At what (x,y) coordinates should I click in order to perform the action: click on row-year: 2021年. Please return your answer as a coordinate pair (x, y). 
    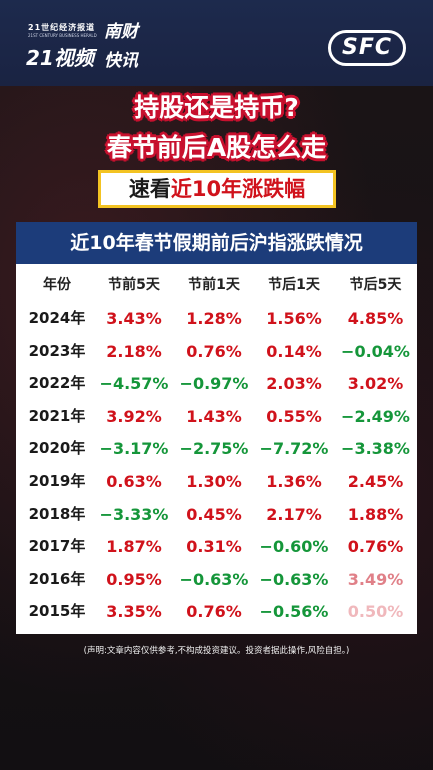
    Looking at the image, I should click on (57, 415).